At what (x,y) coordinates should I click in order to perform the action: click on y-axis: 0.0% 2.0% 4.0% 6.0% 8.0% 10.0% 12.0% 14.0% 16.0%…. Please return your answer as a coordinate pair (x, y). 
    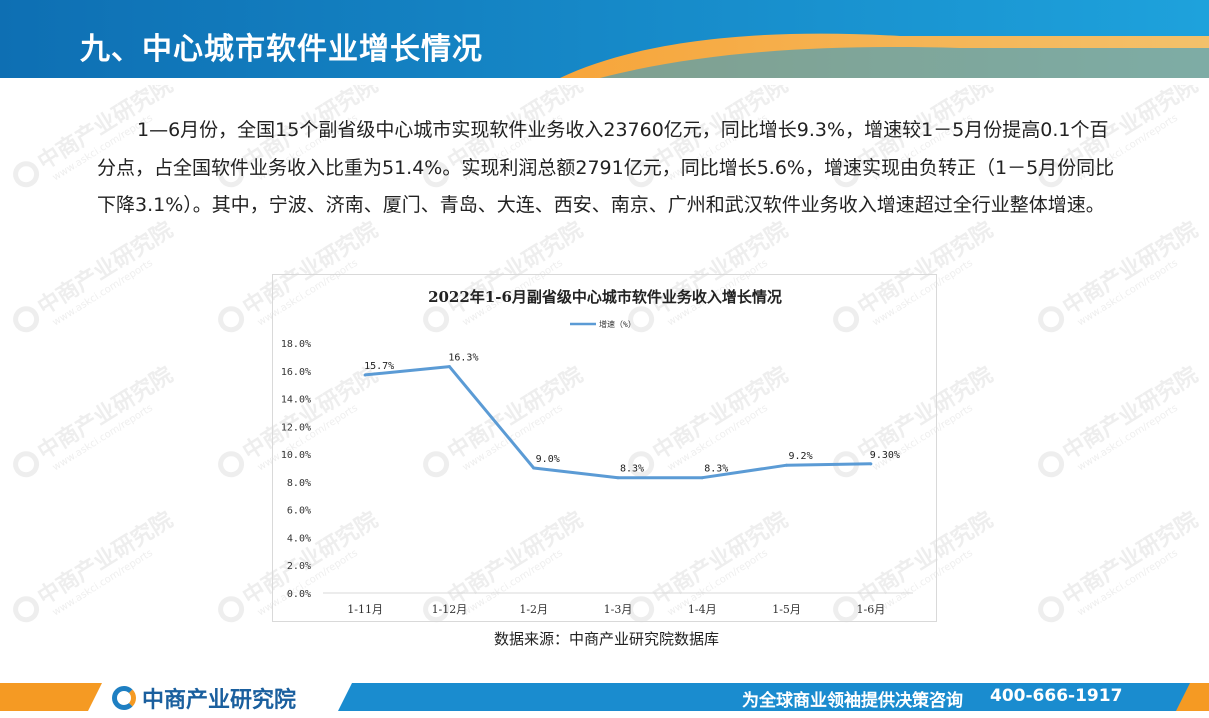
    Looking at the image, I should click on (296, 469).